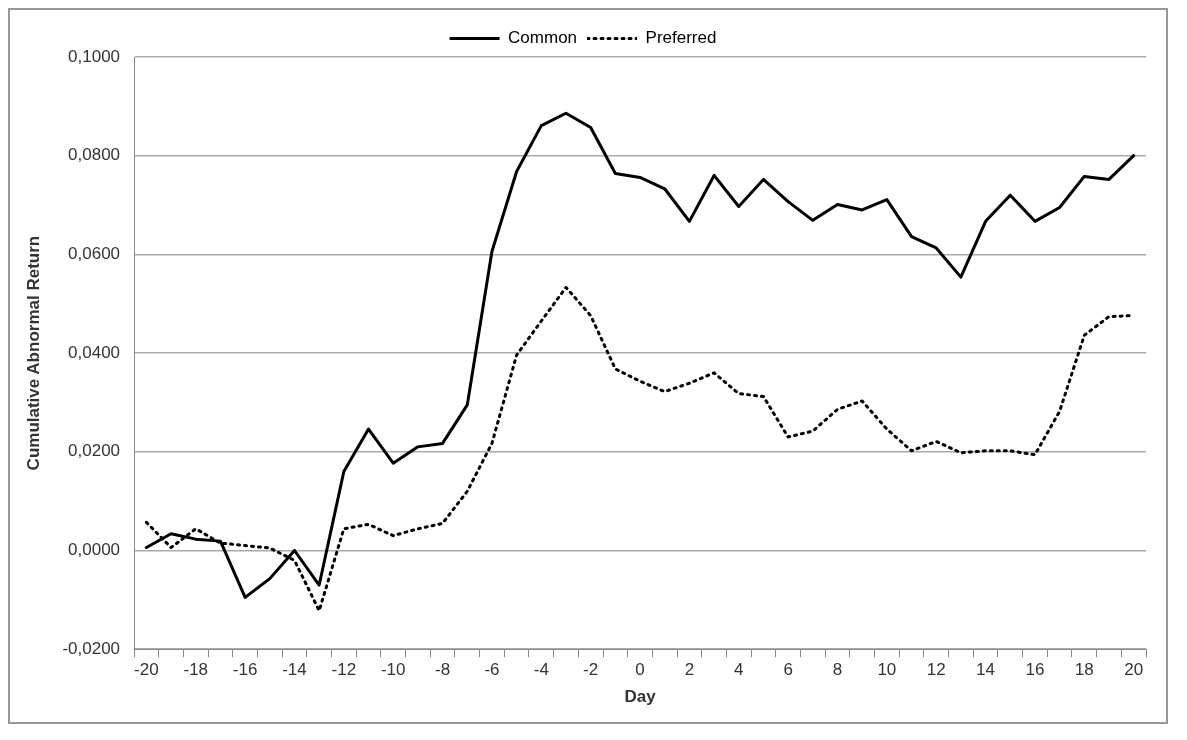 This screenshot has height=740, width=1187. I want to click on x-tick-label: -16, so click(245, 670).